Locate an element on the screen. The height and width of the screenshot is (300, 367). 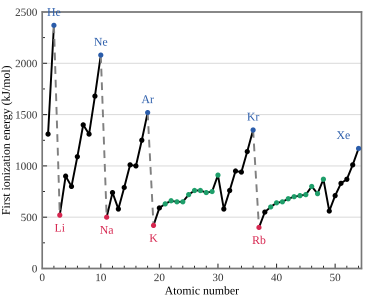
annotation: K is located at coordinates (154, 238).